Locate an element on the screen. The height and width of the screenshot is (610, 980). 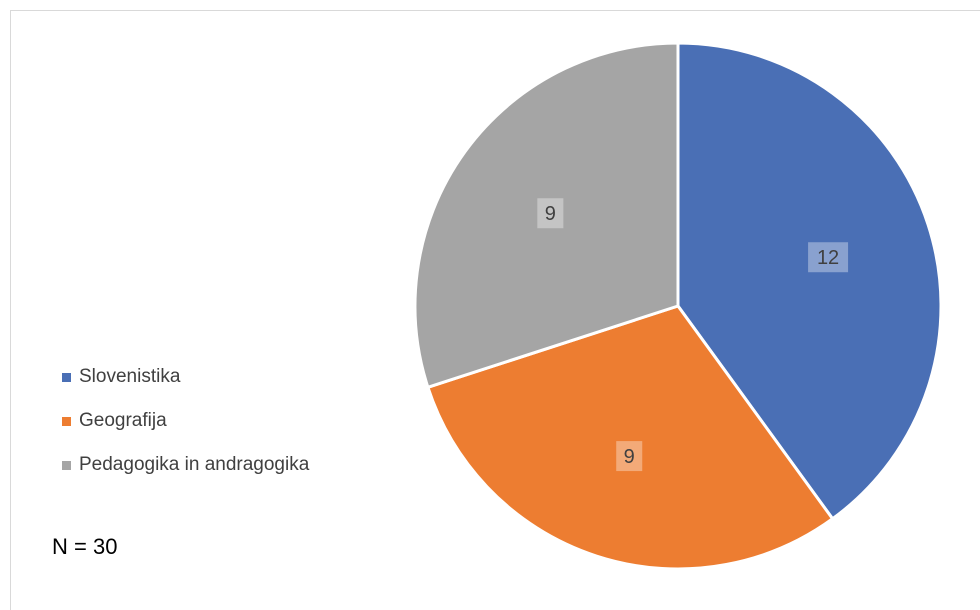
data-label-box-slovenistika is located at coordinates (828, 257).